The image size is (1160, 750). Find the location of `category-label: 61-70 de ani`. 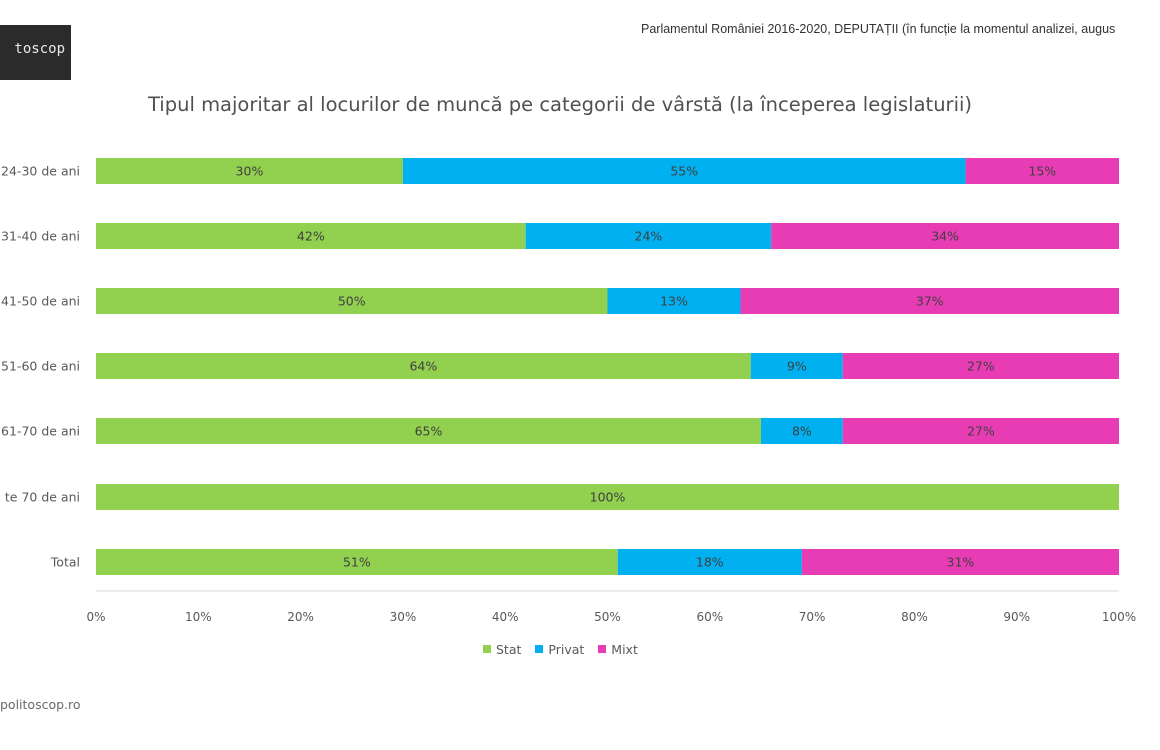

category-label: 61-70 de ani is located at coordinates (40, 431).